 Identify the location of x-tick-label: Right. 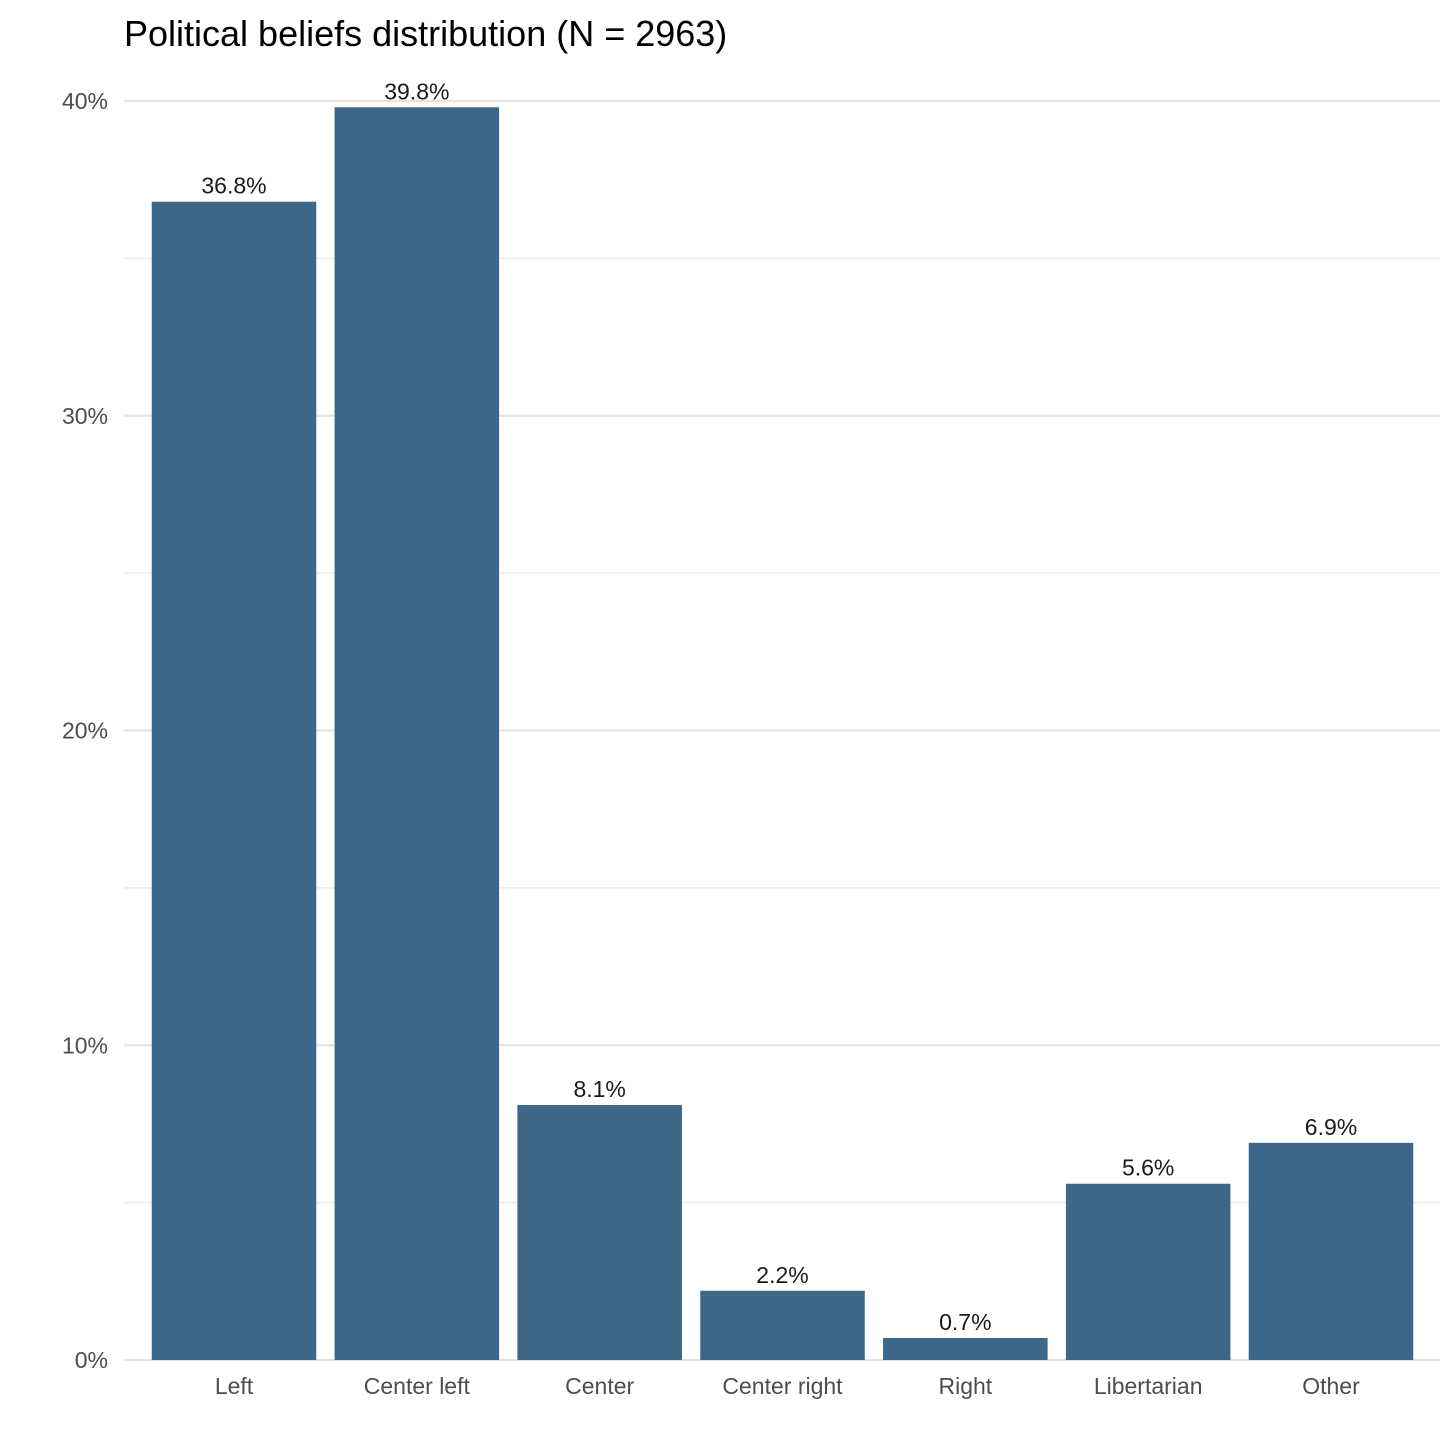
(965, 1386).